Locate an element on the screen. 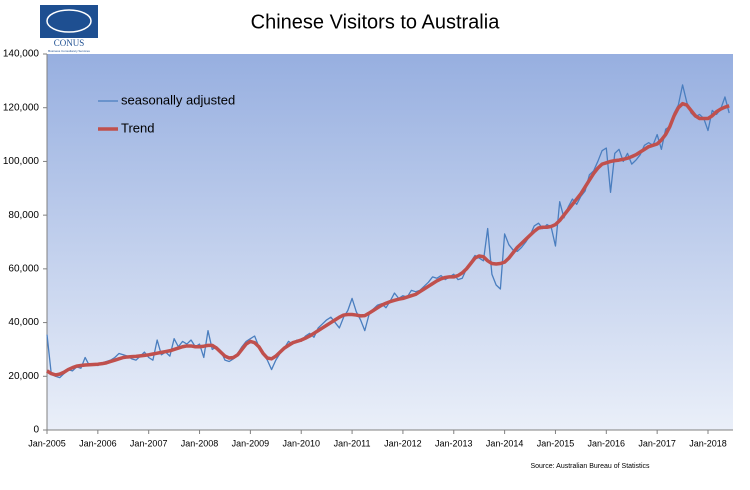 The height and width of the screenshot is (490, 750). chart-title: Chinese Visitors to Australia is located at coordinates (376, 22).